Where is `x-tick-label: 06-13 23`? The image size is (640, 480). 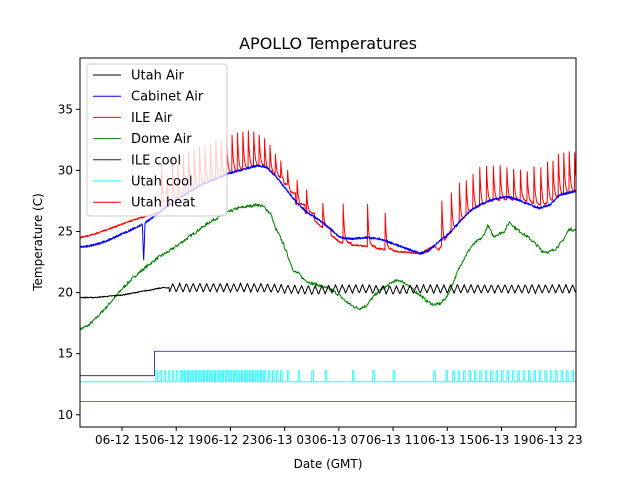 x-tick-label: 06-13 23 is located at coordinates (556, 440).